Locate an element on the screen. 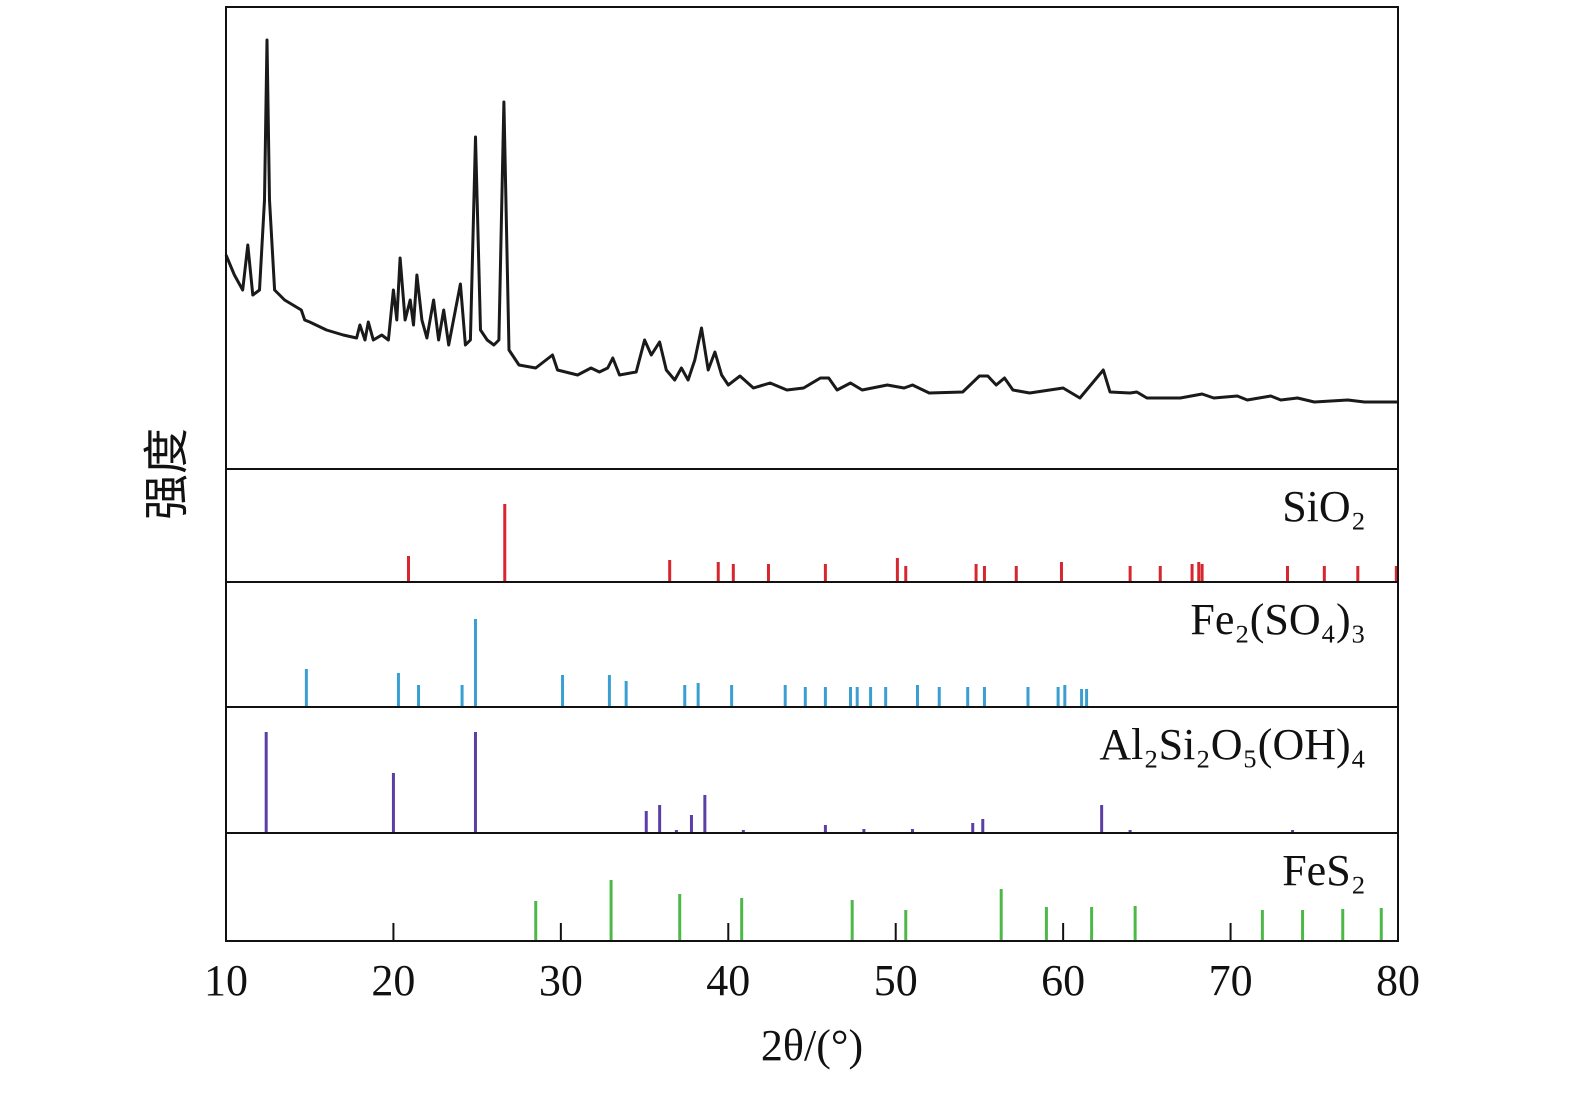  x-tick-label: 50 is located at coordinates (896, 980).